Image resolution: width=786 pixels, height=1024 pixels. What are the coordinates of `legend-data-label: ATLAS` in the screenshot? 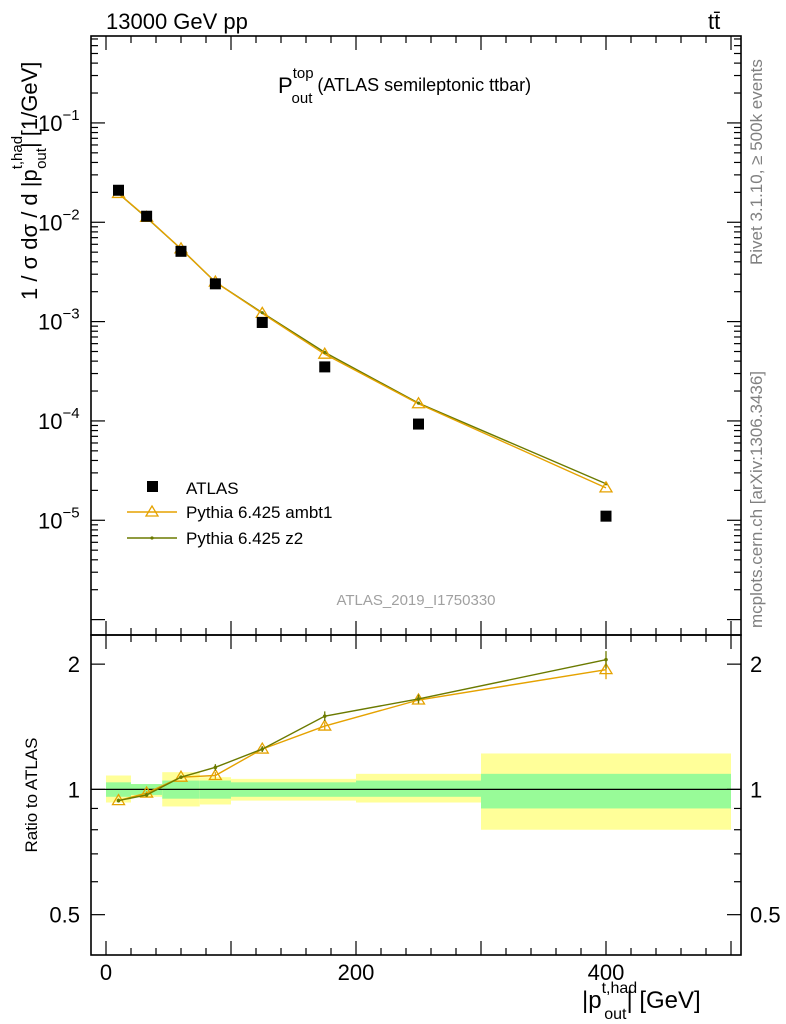 It's located at (212, 488).